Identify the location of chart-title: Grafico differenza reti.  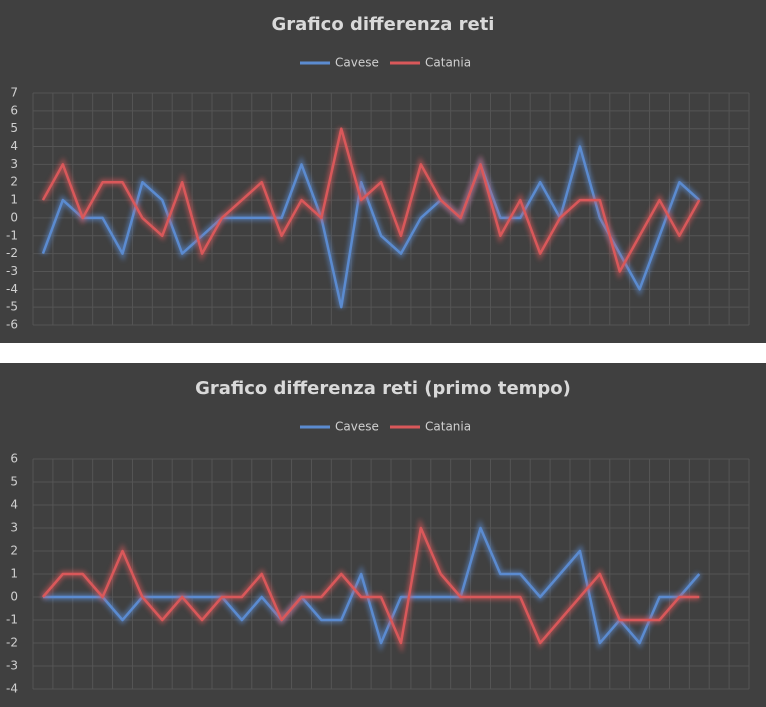
(383, 24).